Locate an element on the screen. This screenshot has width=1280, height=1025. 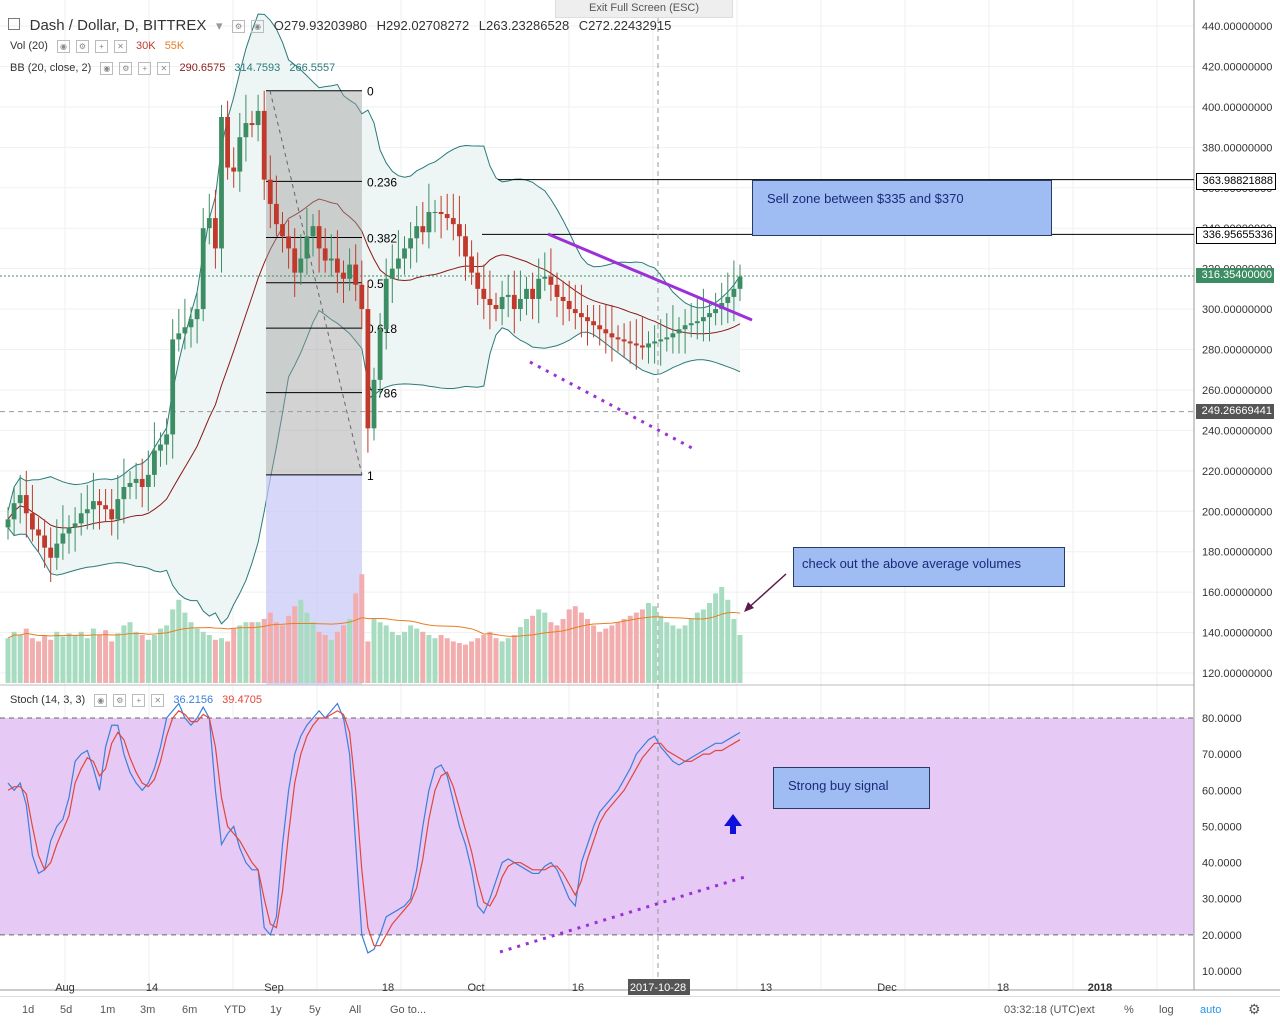
timeframe-1y: 1y is located at coordinates (276, 1010).